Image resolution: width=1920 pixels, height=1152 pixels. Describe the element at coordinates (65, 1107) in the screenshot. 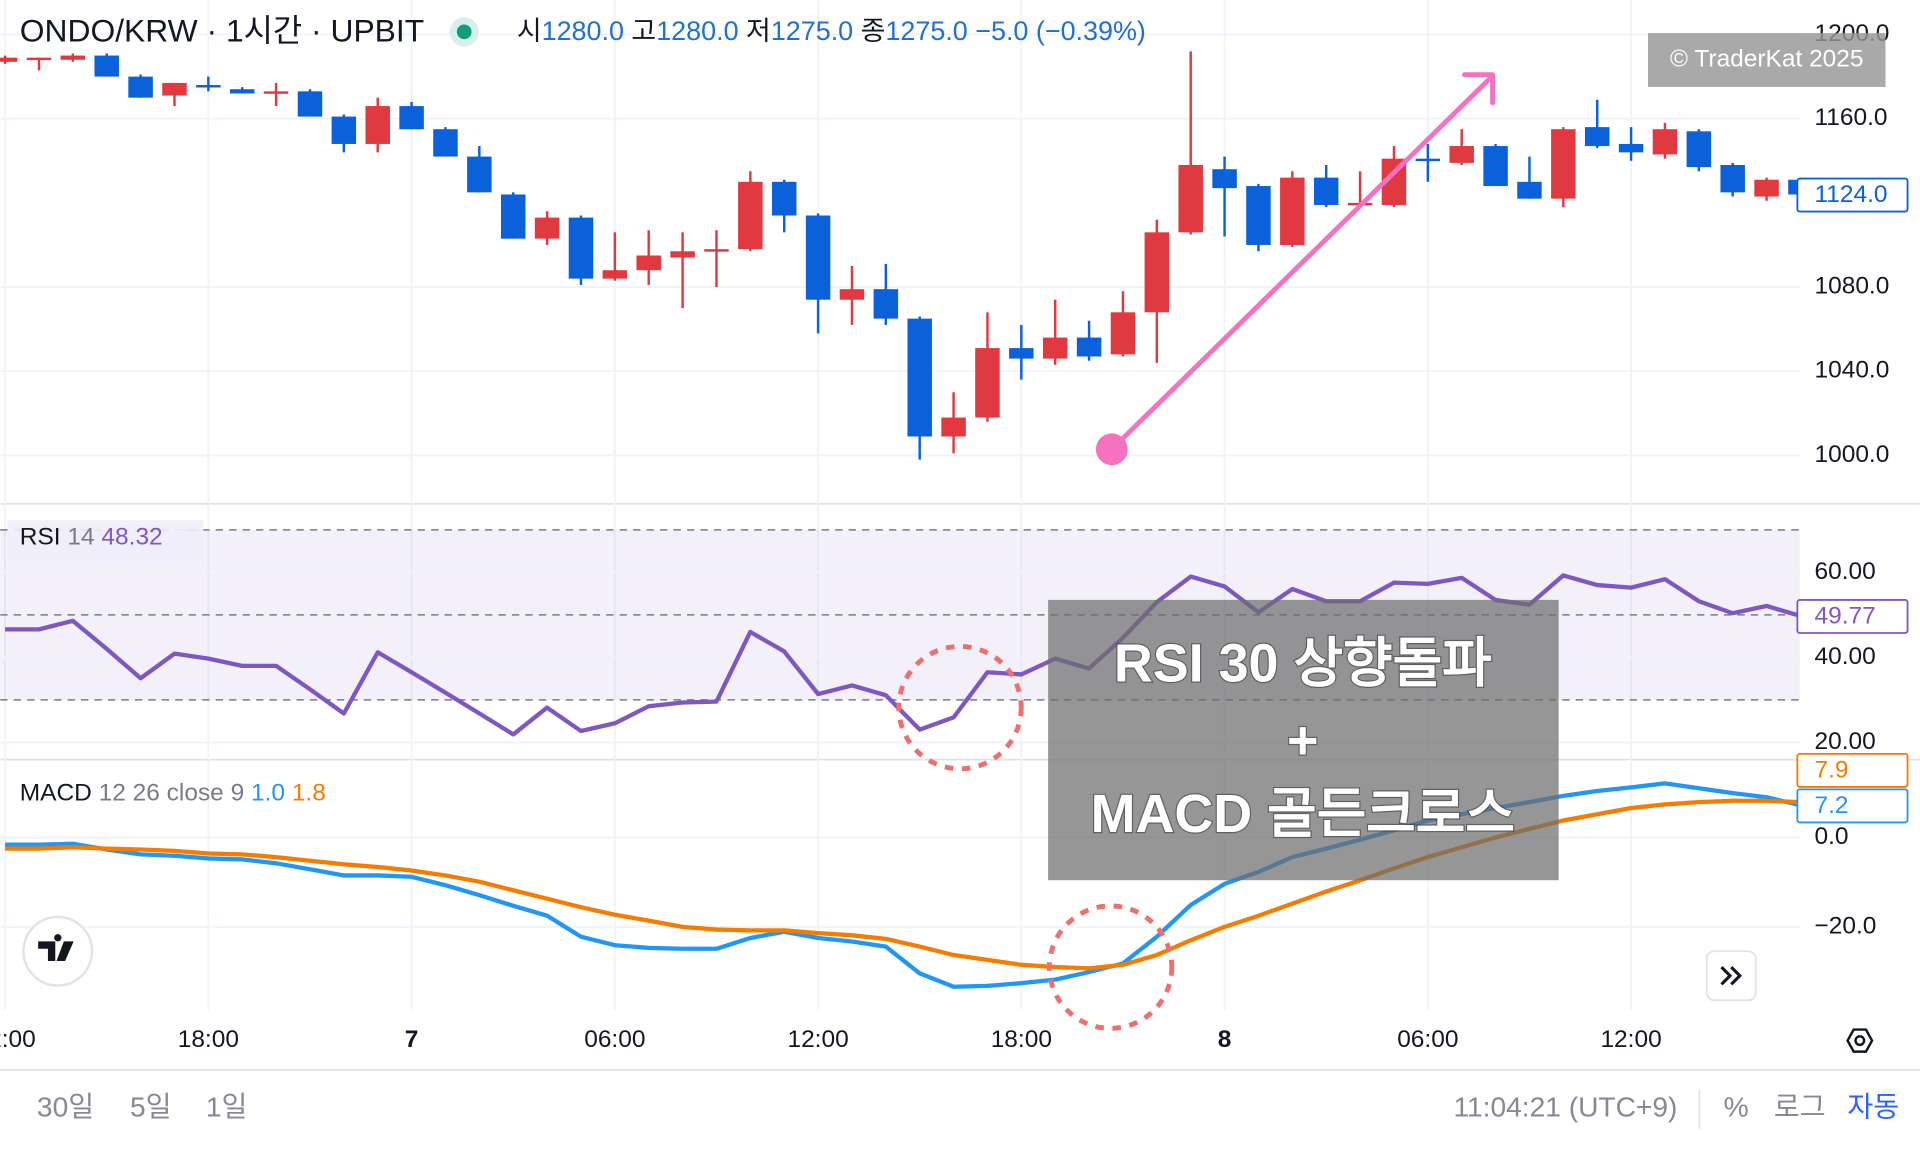

I see `range-button: 30일` at that location.